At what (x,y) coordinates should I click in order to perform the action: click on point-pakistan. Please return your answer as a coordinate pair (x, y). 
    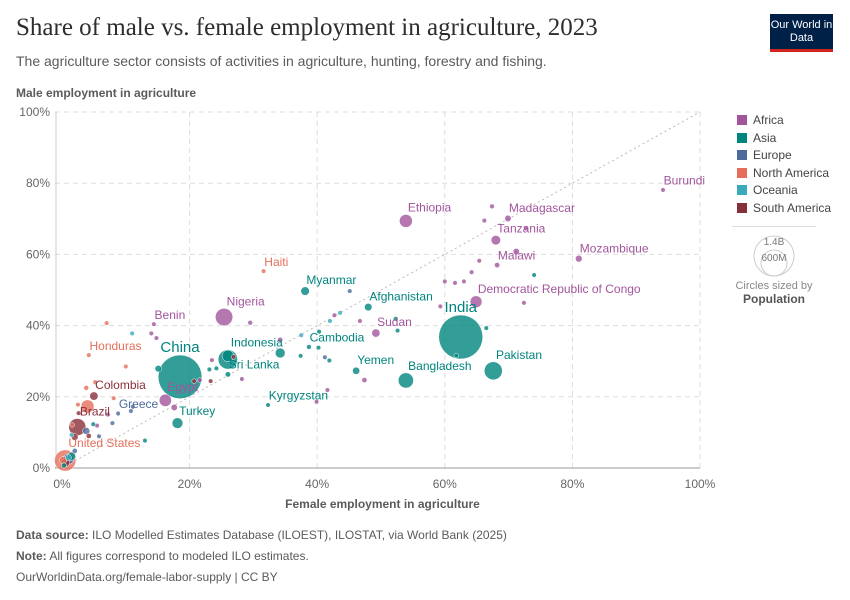
    Looking at the image, I should click on (493, 371).